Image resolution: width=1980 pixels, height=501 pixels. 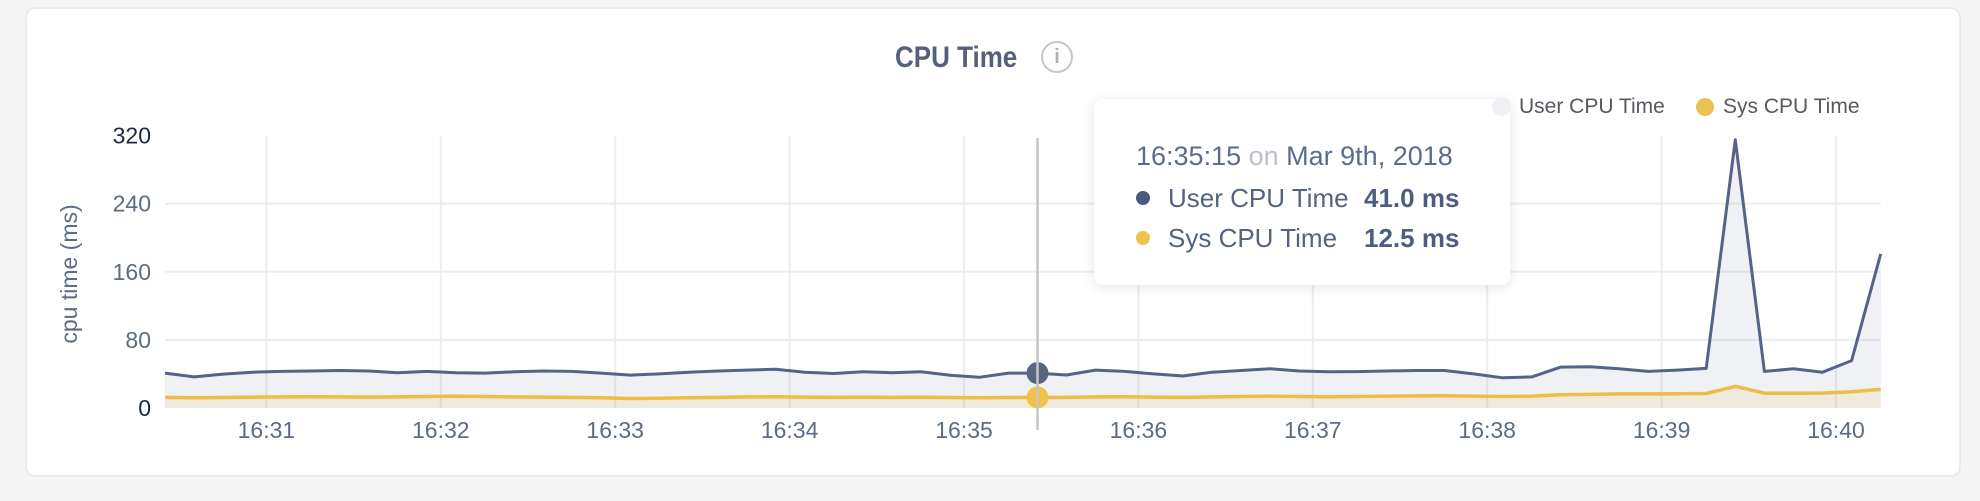 I want to click on svg-text: cpu time (ms), so click(x=69, y=273).